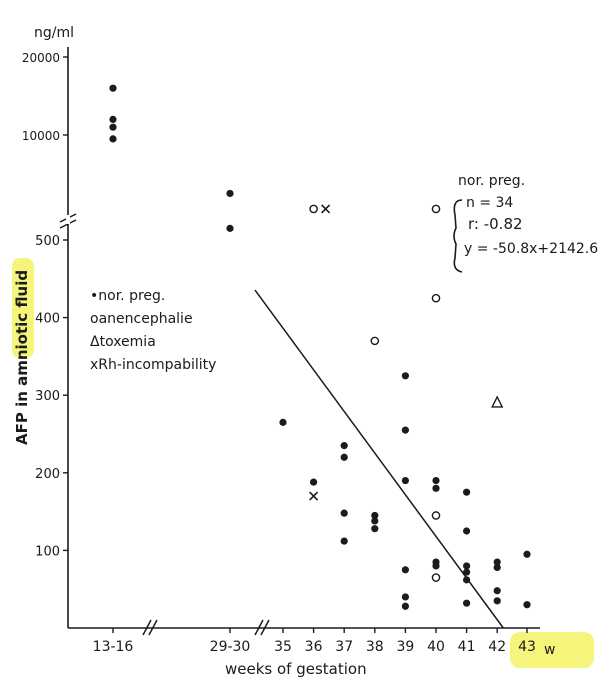 The image size is (599, 681). I want to click on y-axis-title-highlight, so click(23, 308).